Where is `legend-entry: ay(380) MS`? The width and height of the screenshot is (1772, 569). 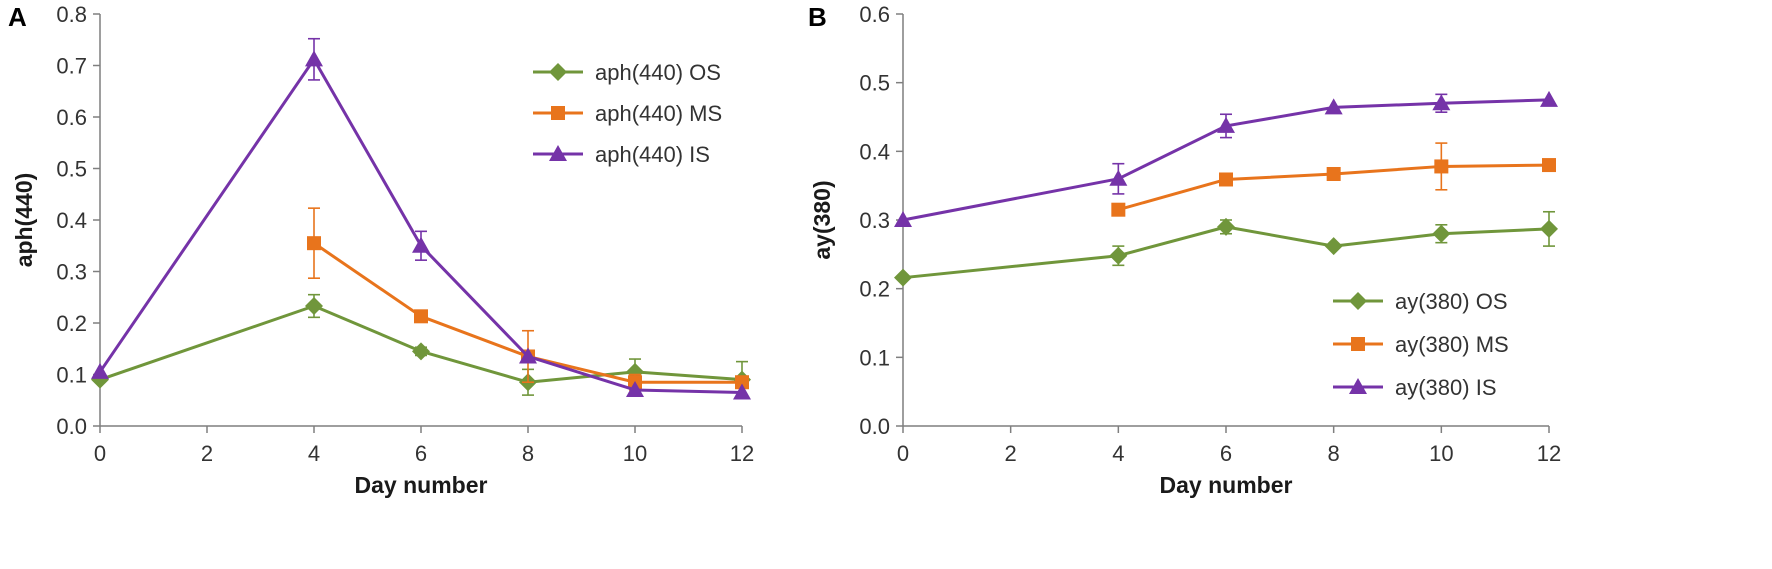
legend-entry: ay(380) MS is located at coordinates (1421, 344).